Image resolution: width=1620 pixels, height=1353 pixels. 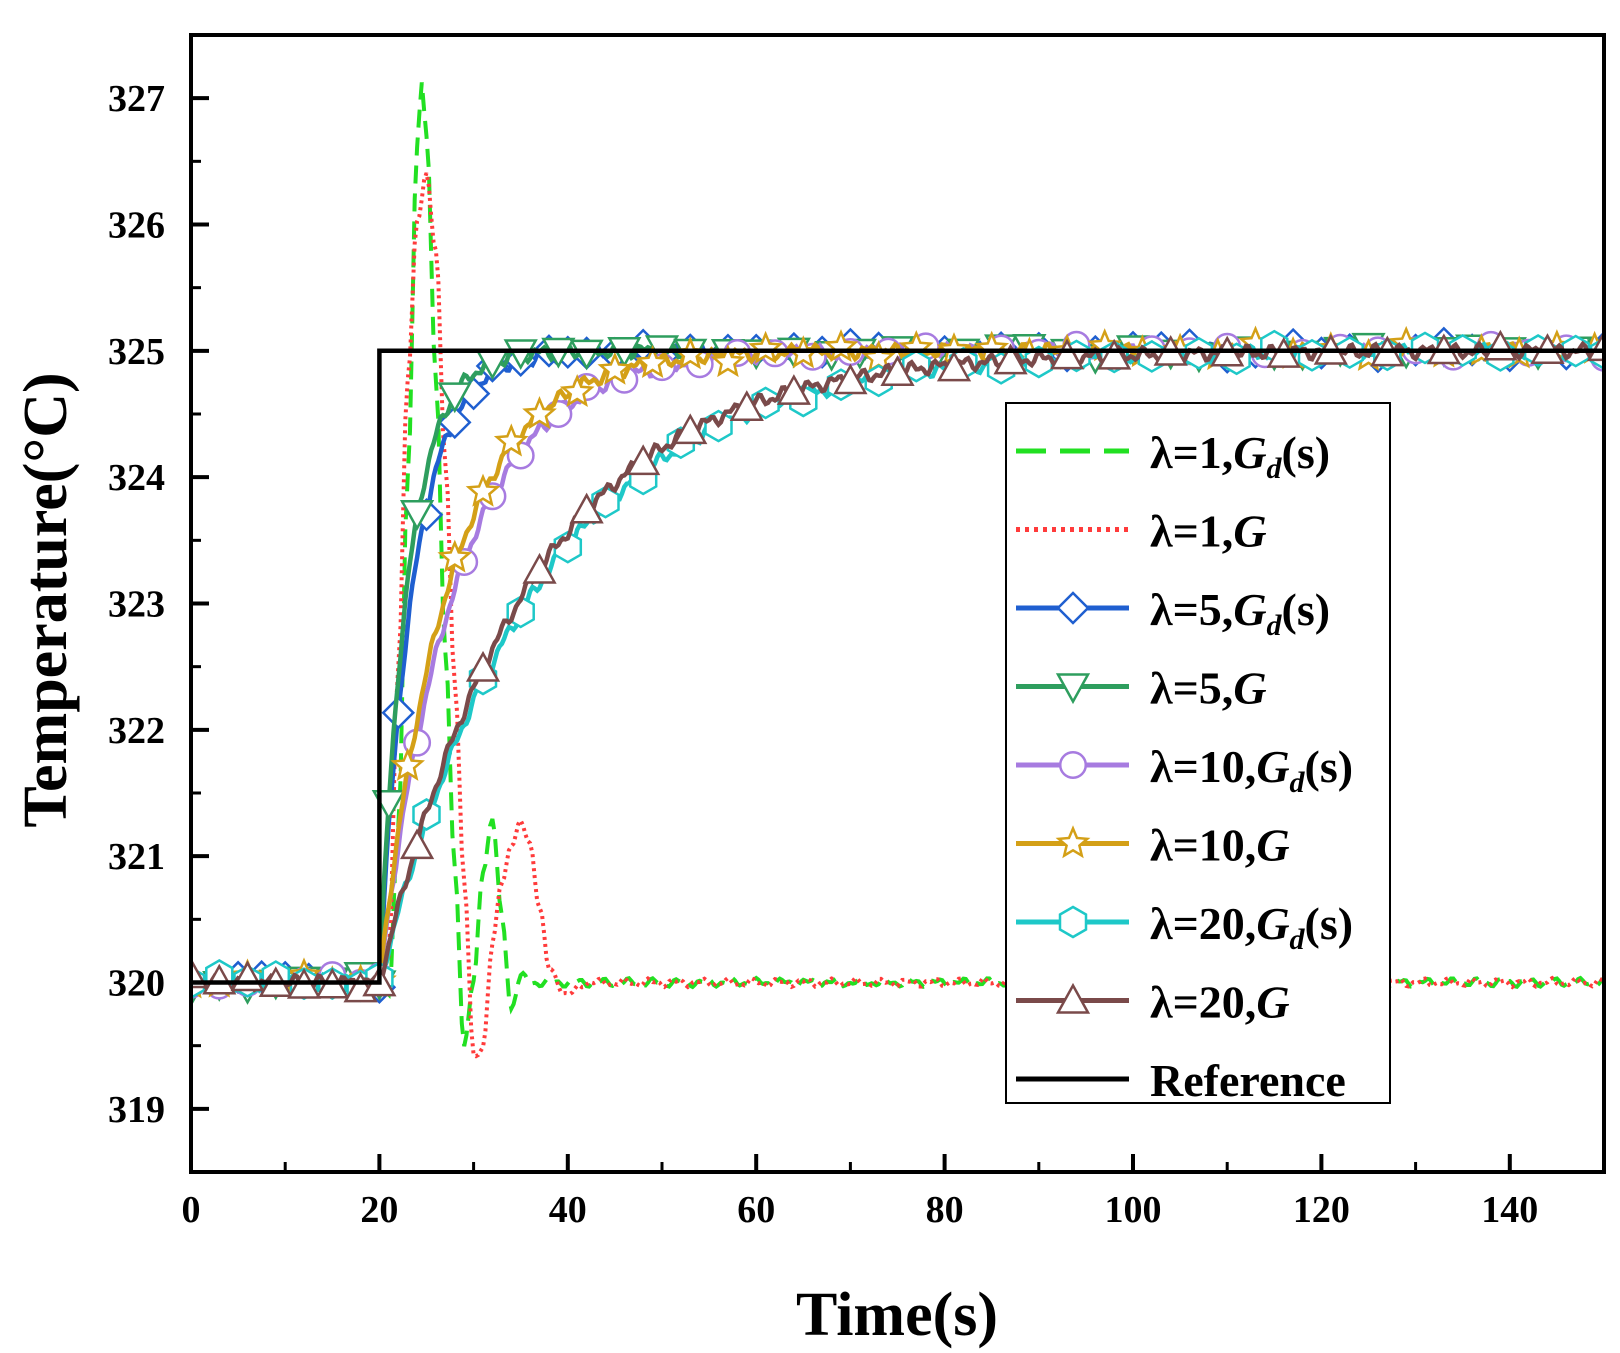 What do you see at coordinates (1248, 1080) in the screenshot?
I see `legend-label: Reference` at bounding box center [1248, 1080].